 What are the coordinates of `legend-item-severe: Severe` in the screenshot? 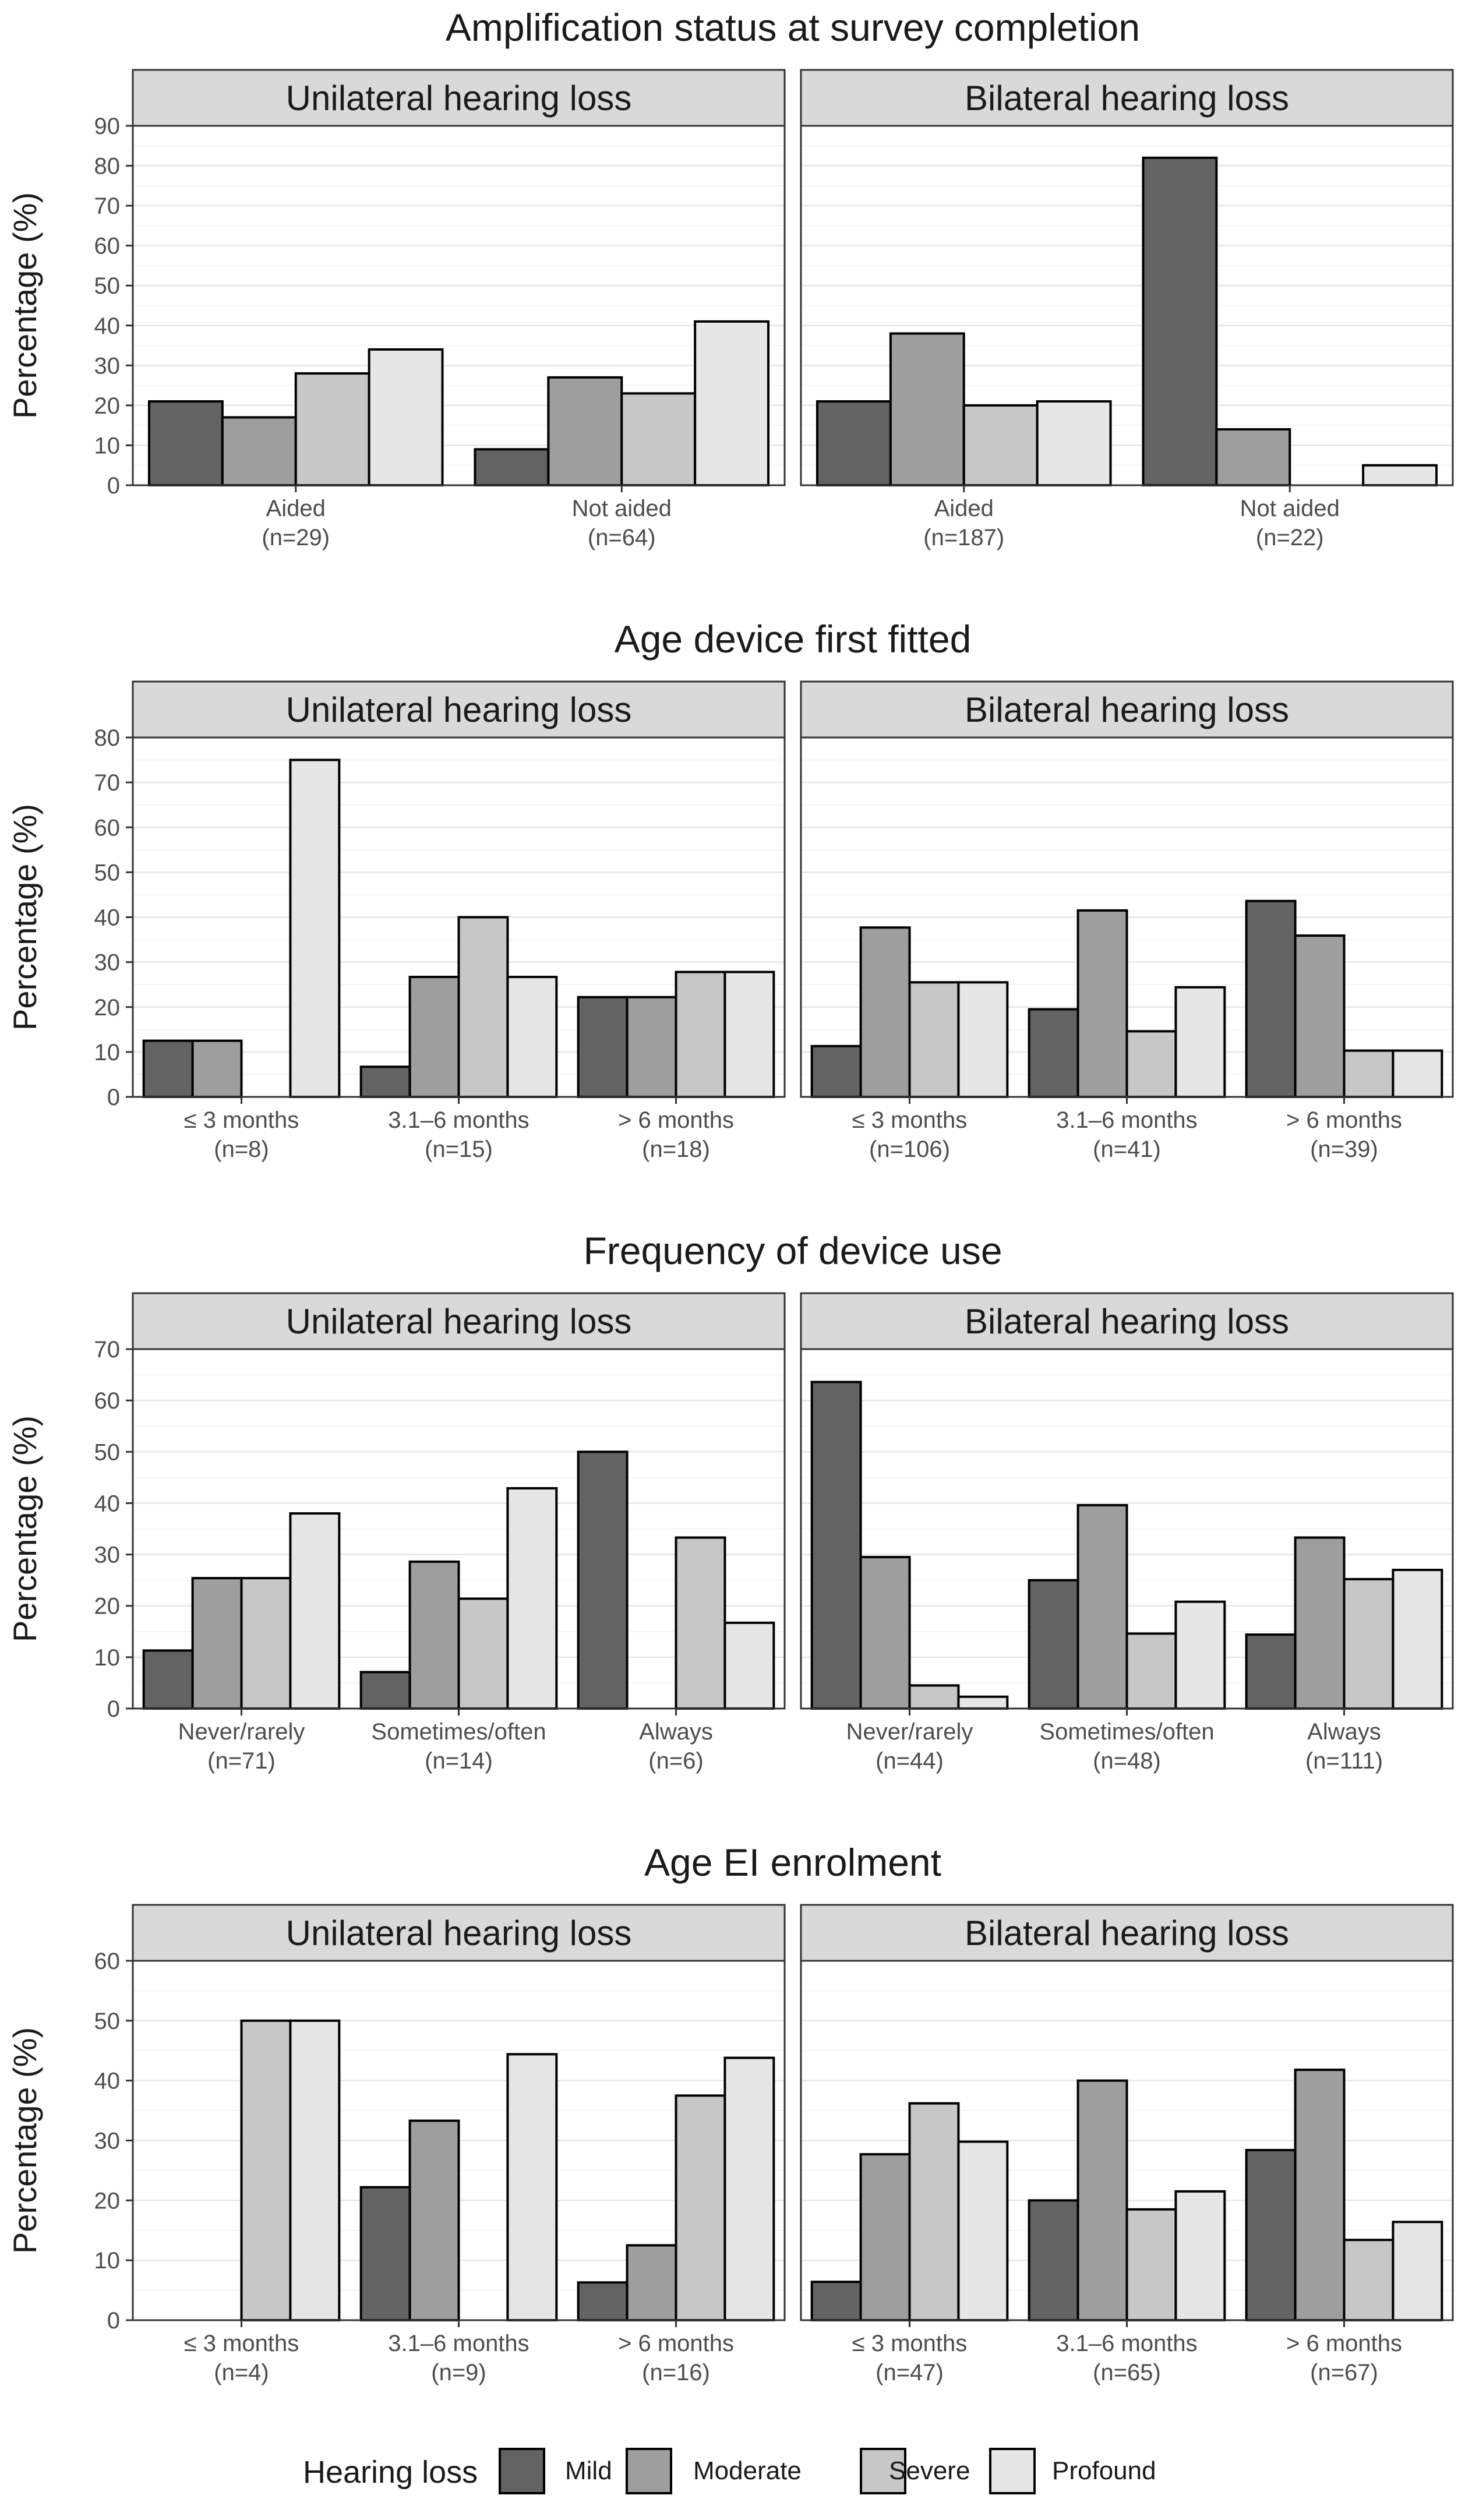 It's located at (915, 2471).